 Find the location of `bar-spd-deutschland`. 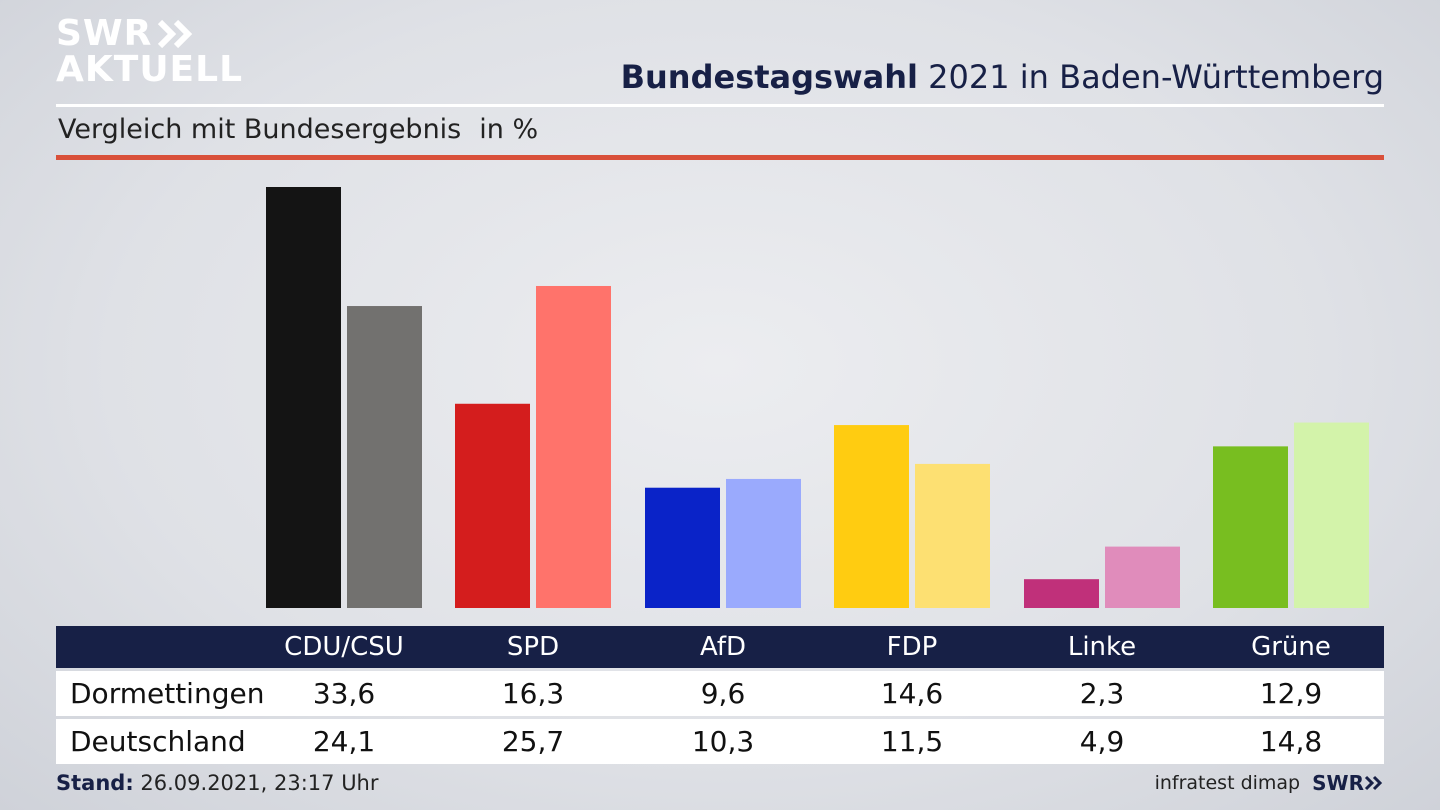

bar-spd-deutschland is located at coordinates (573, 446).